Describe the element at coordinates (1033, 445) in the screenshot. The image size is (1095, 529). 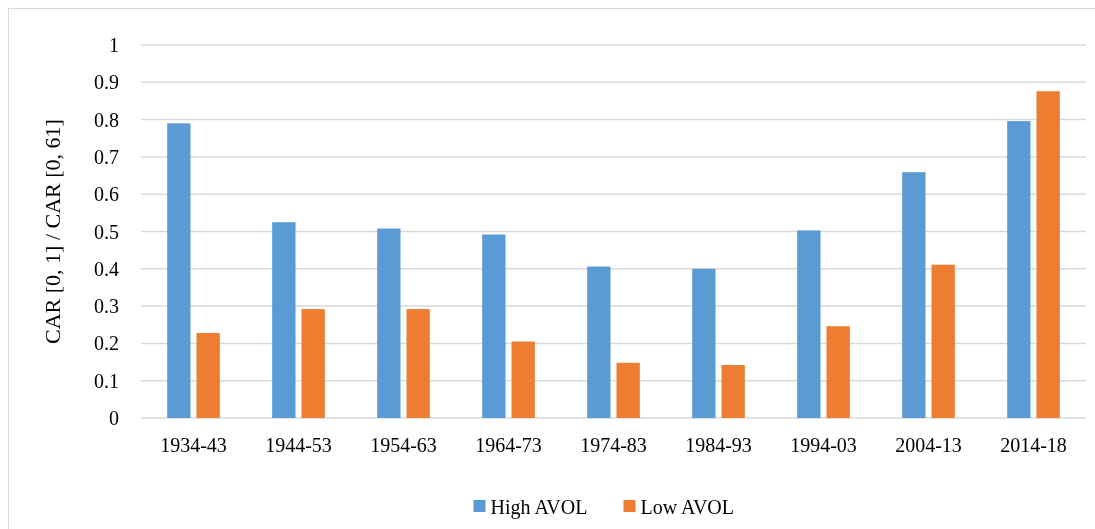
I see `x-tick-label: 2014-18` at that location.